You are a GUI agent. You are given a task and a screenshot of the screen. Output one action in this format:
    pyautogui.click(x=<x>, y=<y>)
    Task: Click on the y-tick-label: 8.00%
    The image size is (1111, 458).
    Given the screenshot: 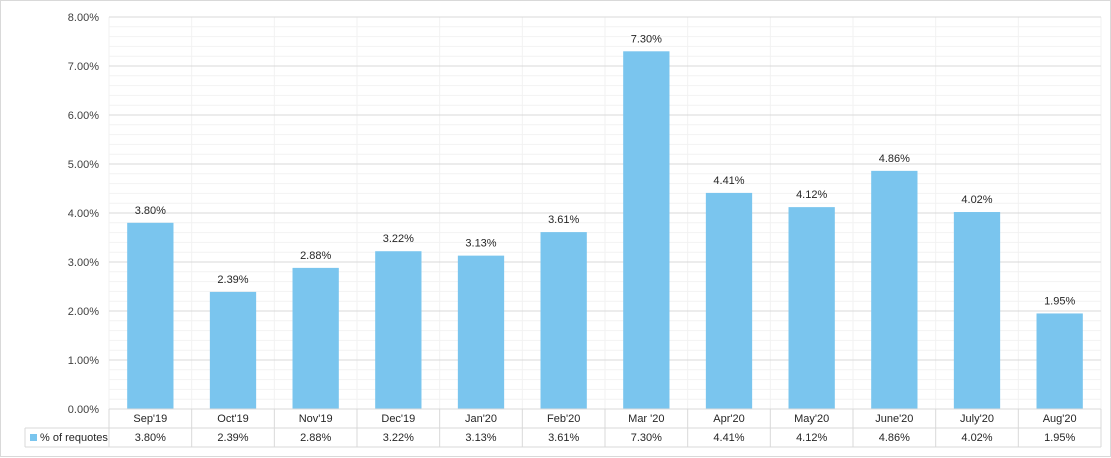 What is the action you would take?
    pyautogui.click(x=83, y=18)
    